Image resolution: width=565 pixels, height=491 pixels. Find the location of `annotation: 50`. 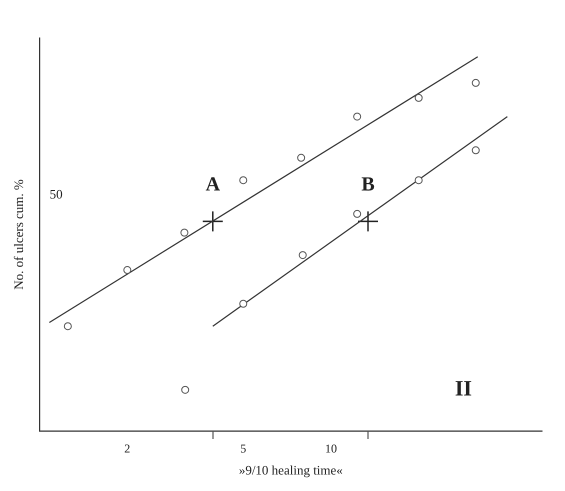

annotation: 50 is located at coordinates (56, 194).